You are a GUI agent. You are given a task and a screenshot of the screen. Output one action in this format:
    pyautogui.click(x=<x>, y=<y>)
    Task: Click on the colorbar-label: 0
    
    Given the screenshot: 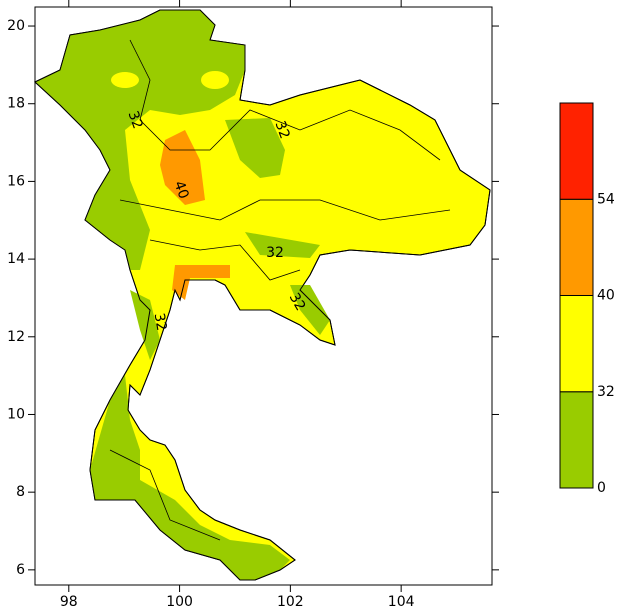 What is the action you would take?
    pyautogui.click(x=601, y=488)
    